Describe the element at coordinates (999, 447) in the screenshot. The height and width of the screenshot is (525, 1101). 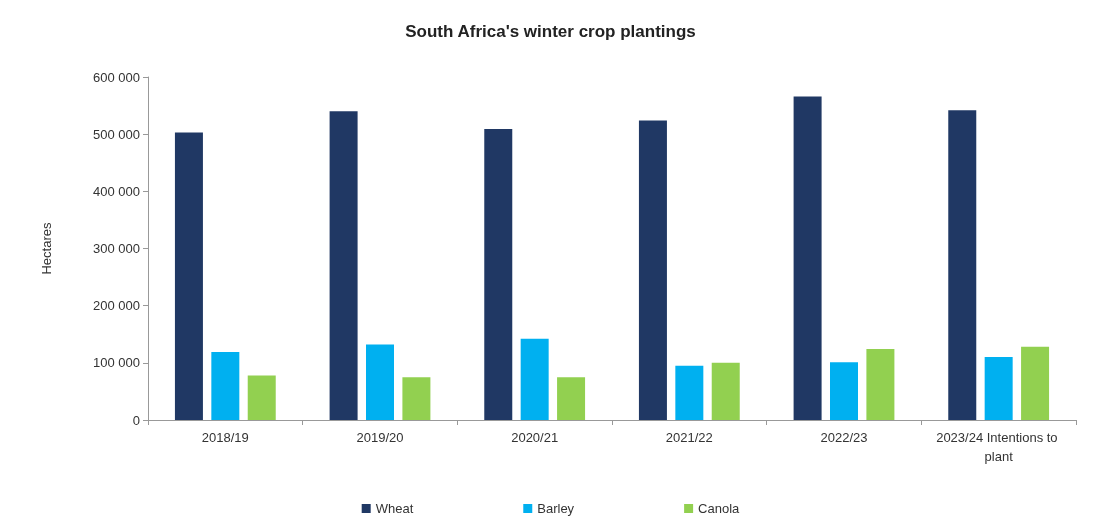
I see `x-tick-label: 2023/24 Intentions to plant` at that location.